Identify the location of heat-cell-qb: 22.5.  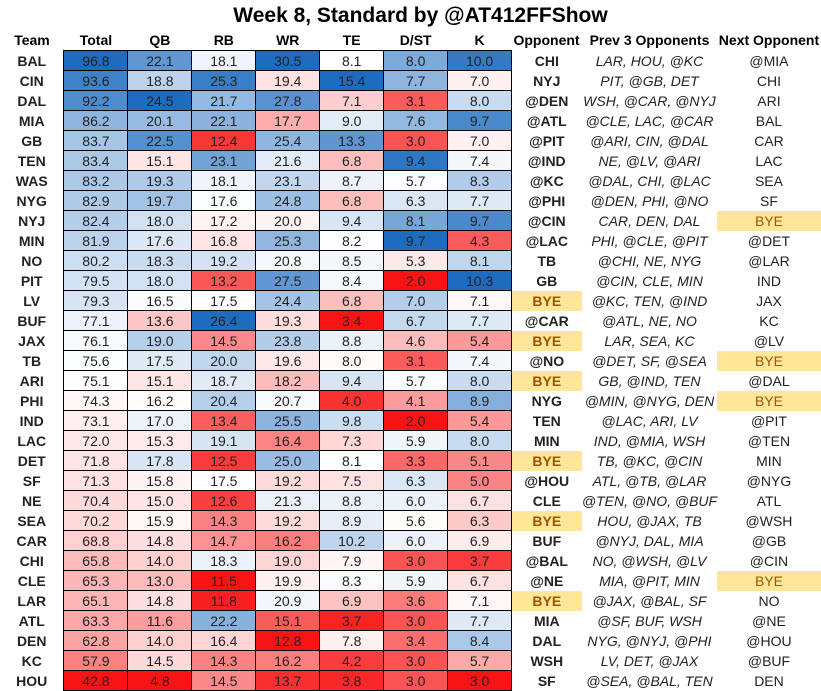
(160, 140).